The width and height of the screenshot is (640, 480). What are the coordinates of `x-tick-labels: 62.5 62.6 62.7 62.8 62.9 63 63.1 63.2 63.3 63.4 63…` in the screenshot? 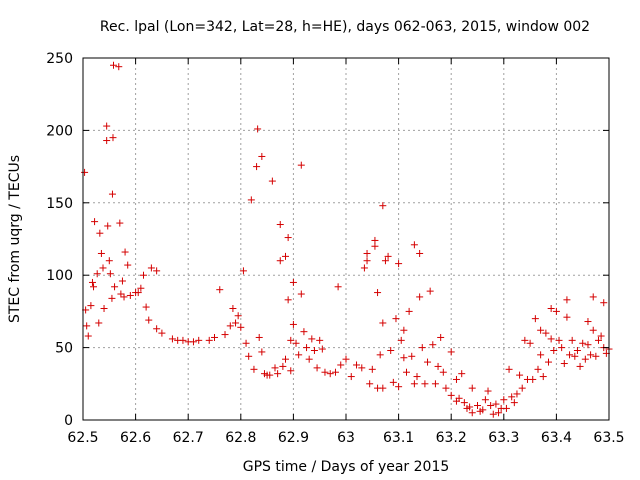 It's located at (345, 438).